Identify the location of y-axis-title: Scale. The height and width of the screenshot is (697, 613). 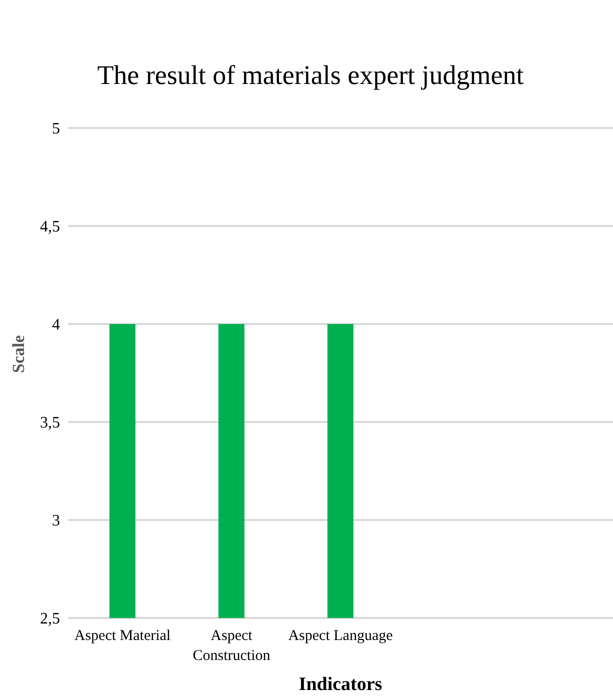
(18, 353).